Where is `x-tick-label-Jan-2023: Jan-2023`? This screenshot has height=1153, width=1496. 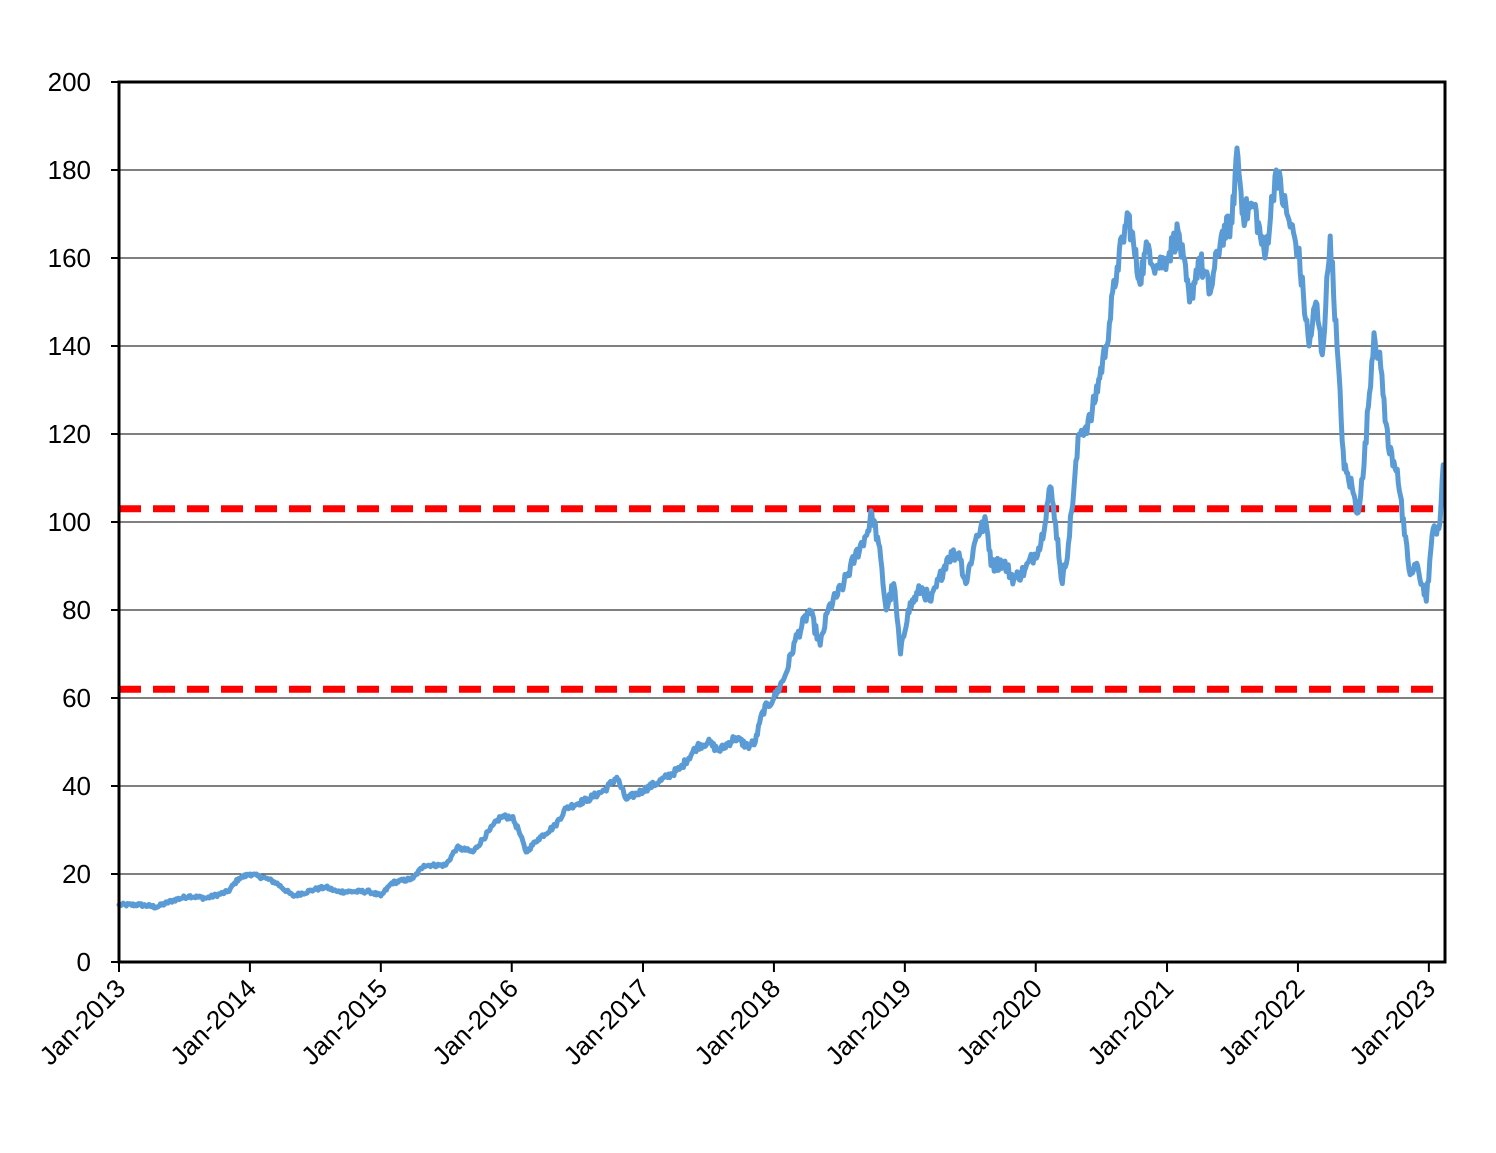 x-tick-label-Jan-2023: Jan-2023 is located at coordinates (1392, 1022).